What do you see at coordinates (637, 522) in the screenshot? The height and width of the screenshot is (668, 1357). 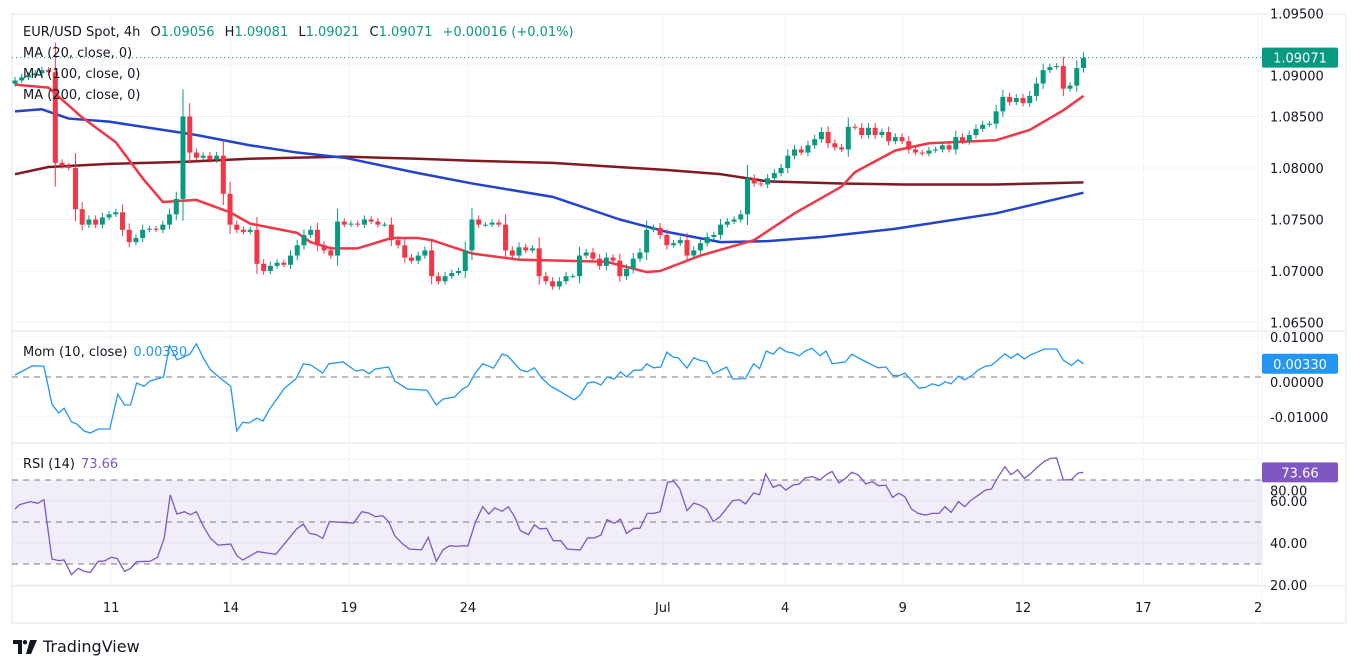 I see `rsi-band-fill` at bounding box center [637, 522].